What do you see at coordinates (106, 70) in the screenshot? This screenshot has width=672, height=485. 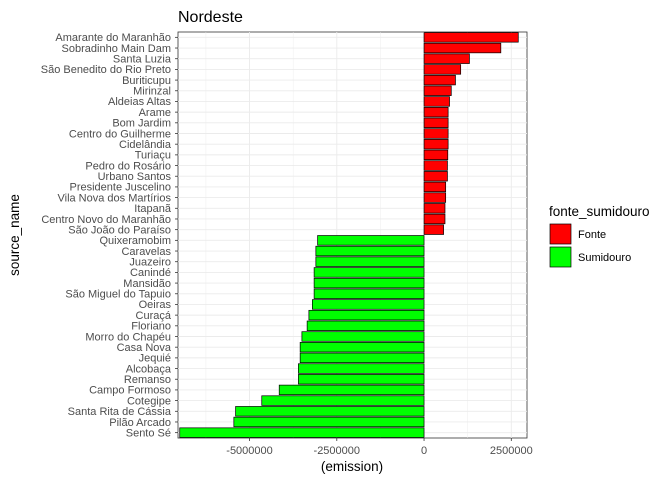 I see `y-tick-label: São Benedito do Rio Preto` at bounding box center [106, 70].